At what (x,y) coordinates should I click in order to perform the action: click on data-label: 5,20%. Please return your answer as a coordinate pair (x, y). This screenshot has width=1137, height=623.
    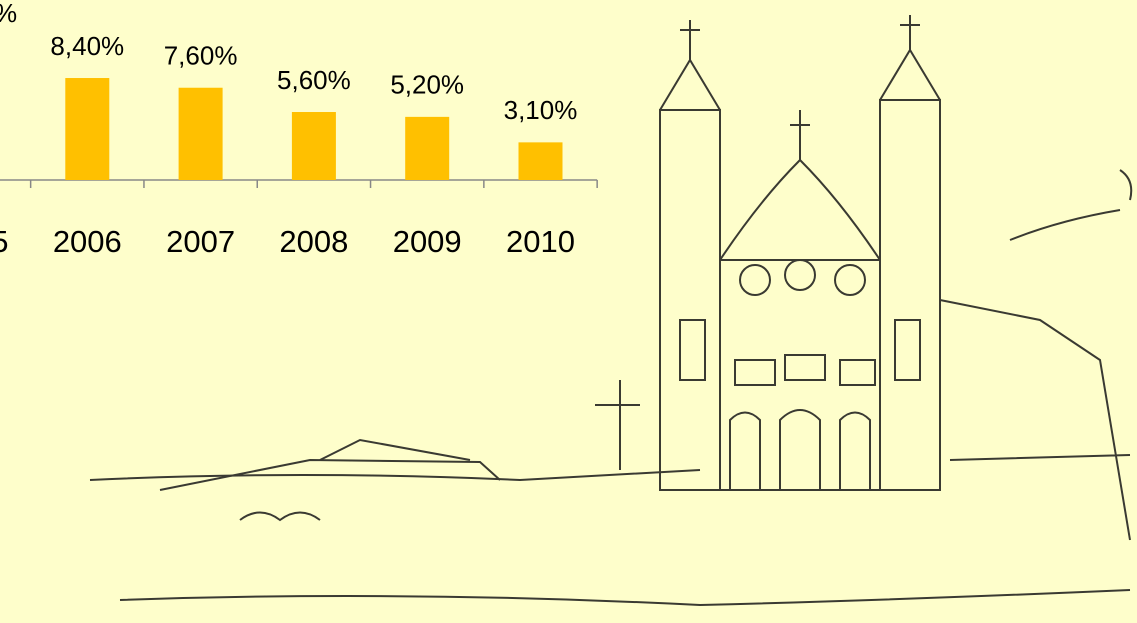
    Looking at the image, I should click on (427, 85).